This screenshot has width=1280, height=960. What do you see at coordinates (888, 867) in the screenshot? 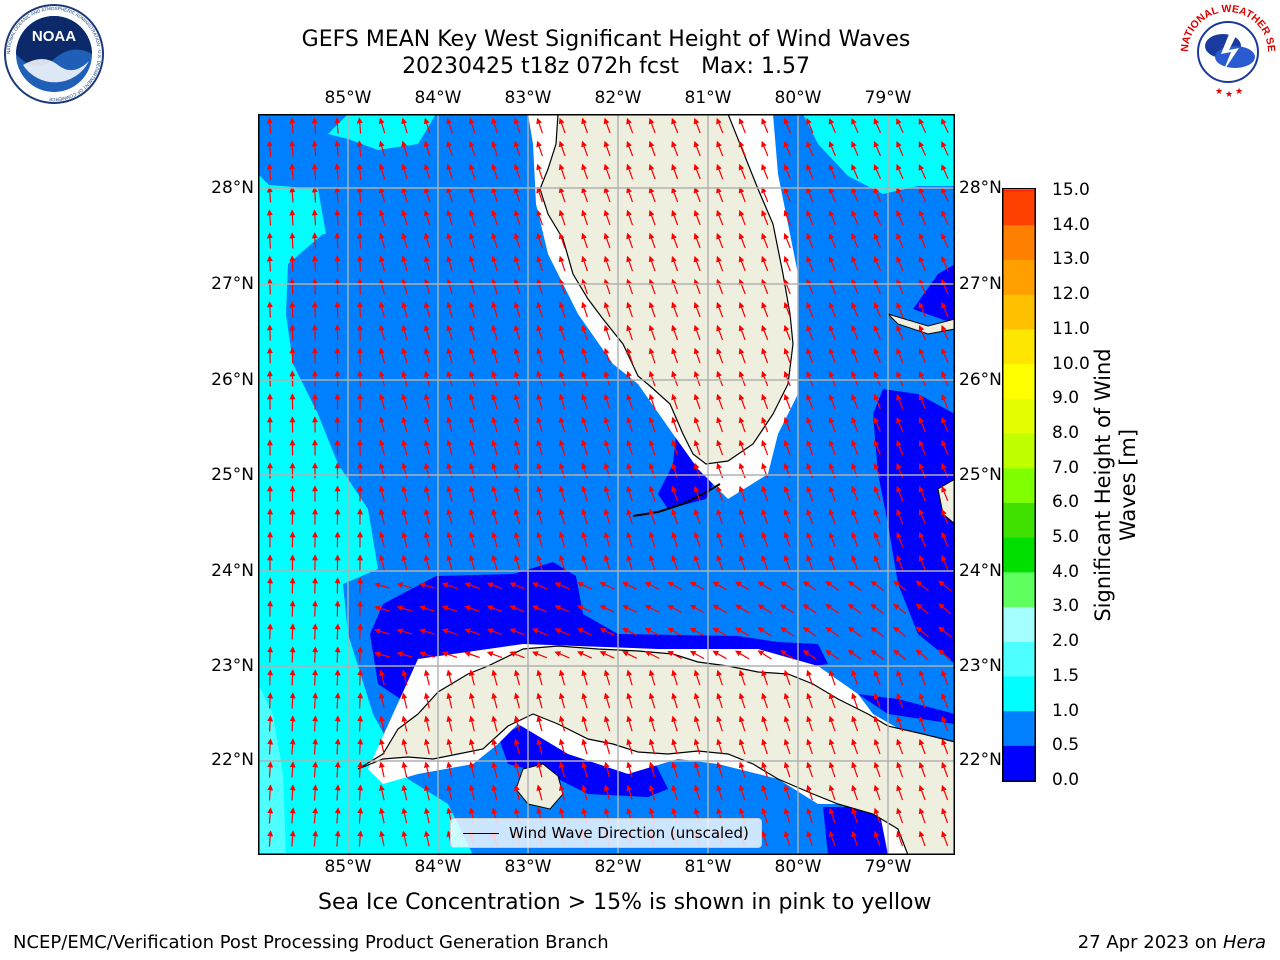
I see `lon-tick-bottom-6: 79°W` at bounding box center [888, 867].